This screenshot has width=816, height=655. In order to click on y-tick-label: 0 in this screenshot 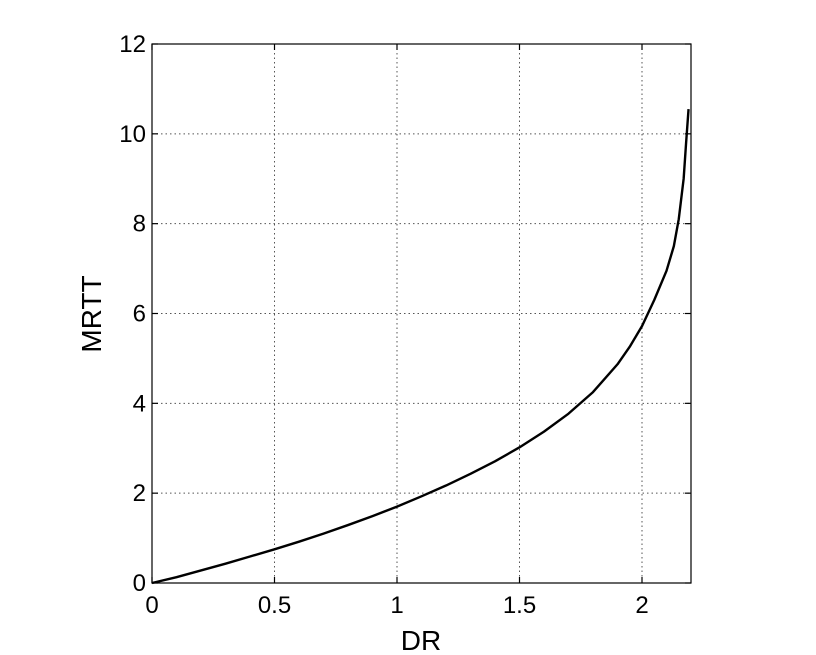, I will do `click(139, 583)`.